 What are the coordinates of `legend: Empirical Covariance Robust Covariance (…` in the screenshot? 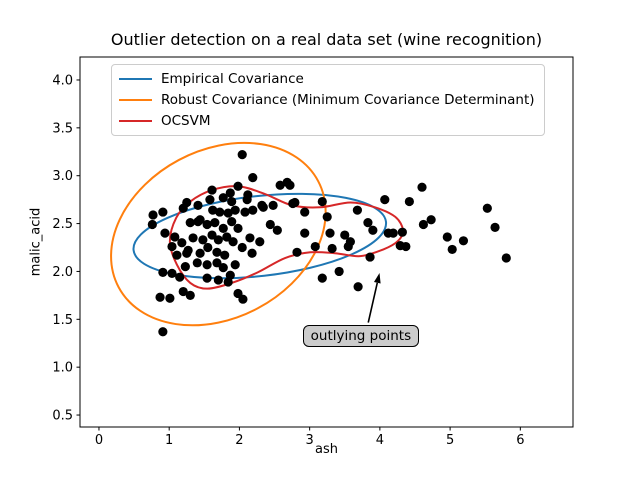 It's located at (328, 100).